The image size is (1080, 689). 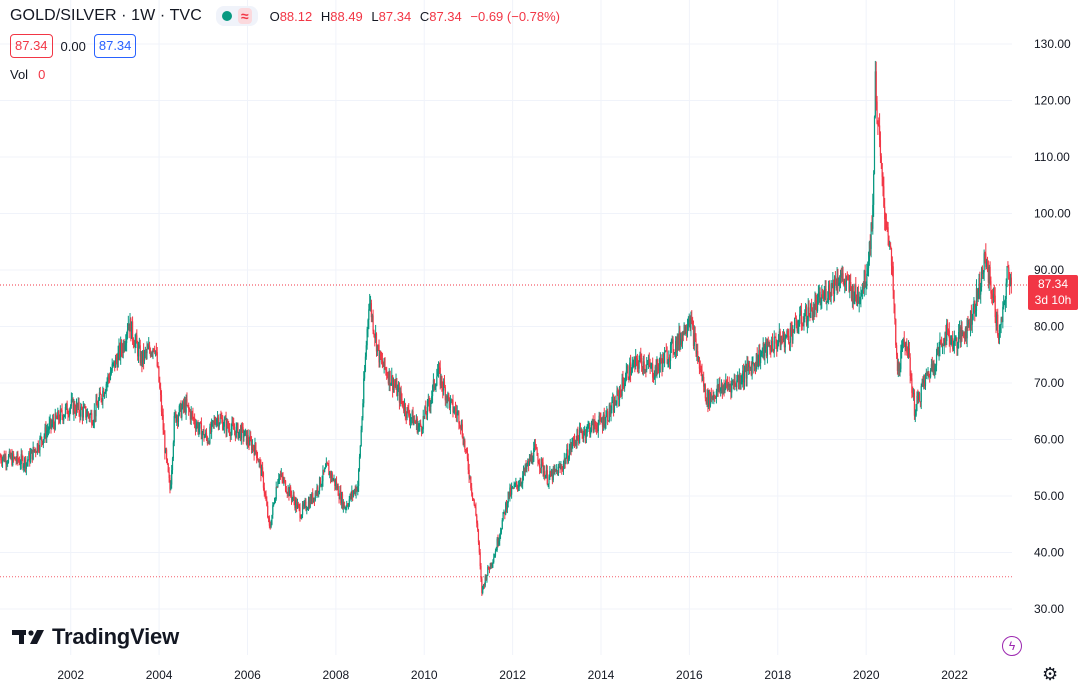 What do you see at coordinates (31, 46) in the screenshot?
I see `bid-button: 87.34` at bounding box center [31, 46].